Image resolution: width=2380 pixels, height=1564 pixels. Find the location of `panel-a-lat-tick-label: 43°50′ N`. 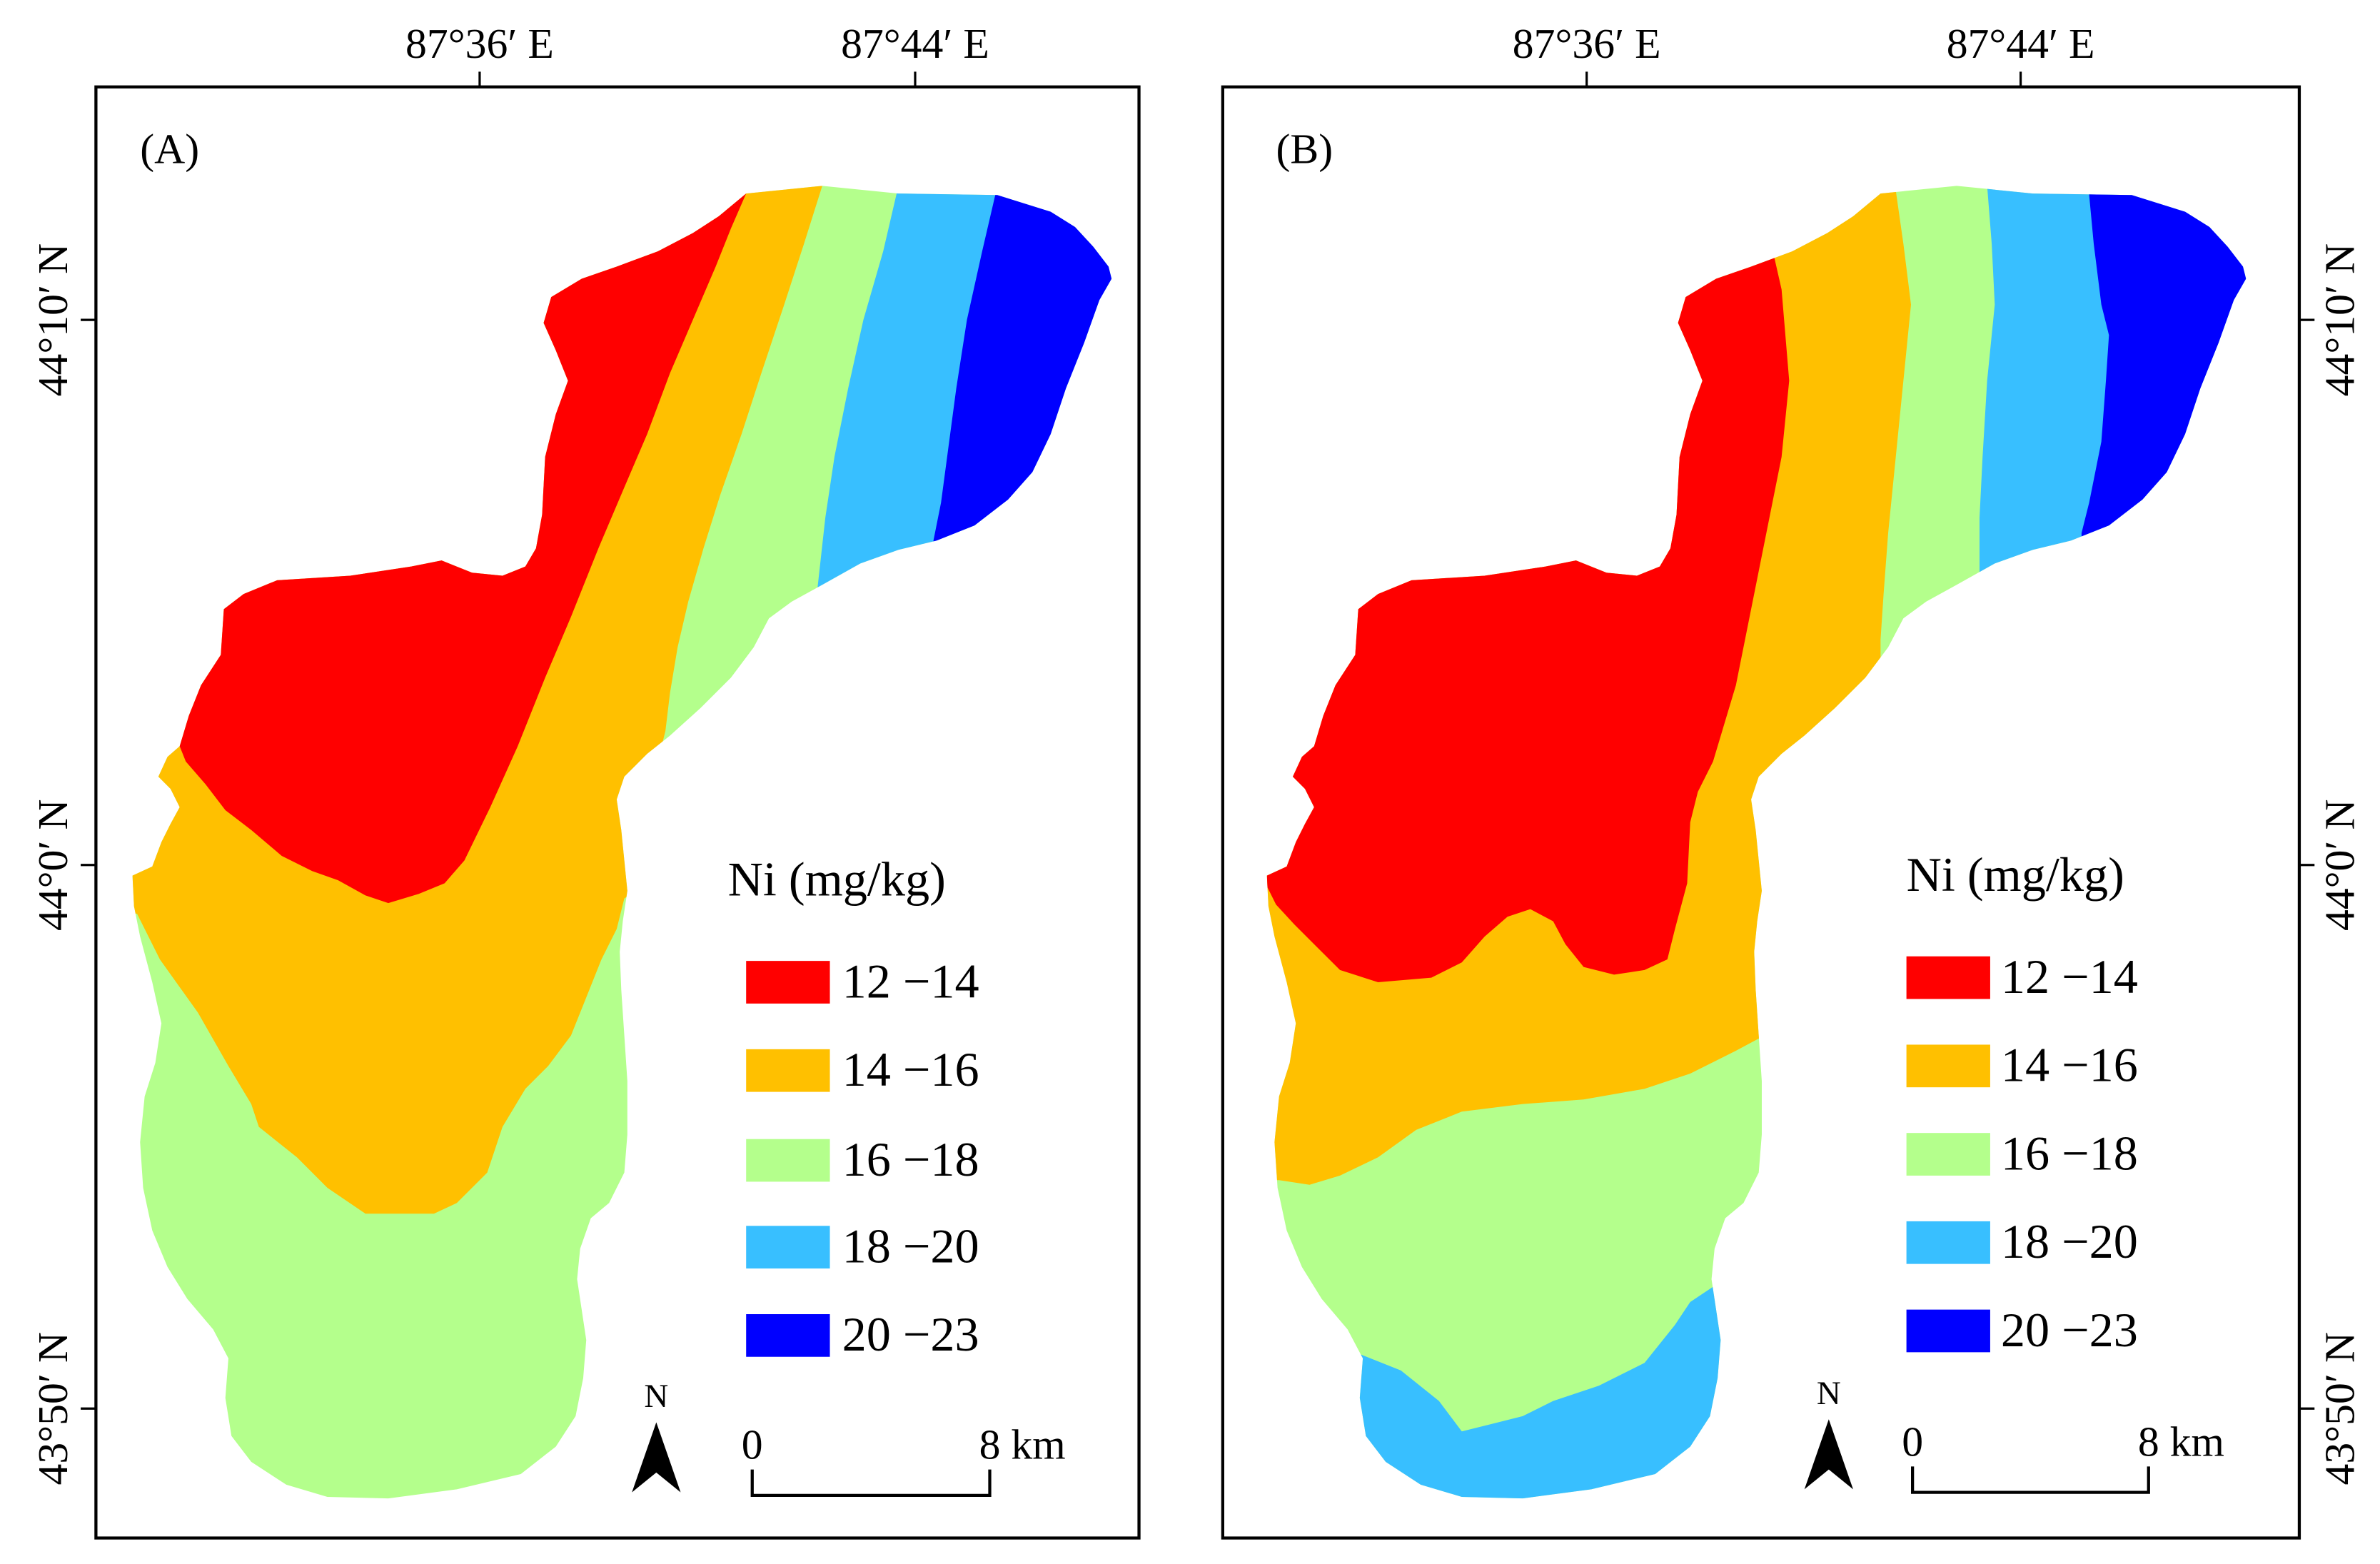

panel-a-lat-tick-label: 43°50′ N is located at coordinates (52, 1408).